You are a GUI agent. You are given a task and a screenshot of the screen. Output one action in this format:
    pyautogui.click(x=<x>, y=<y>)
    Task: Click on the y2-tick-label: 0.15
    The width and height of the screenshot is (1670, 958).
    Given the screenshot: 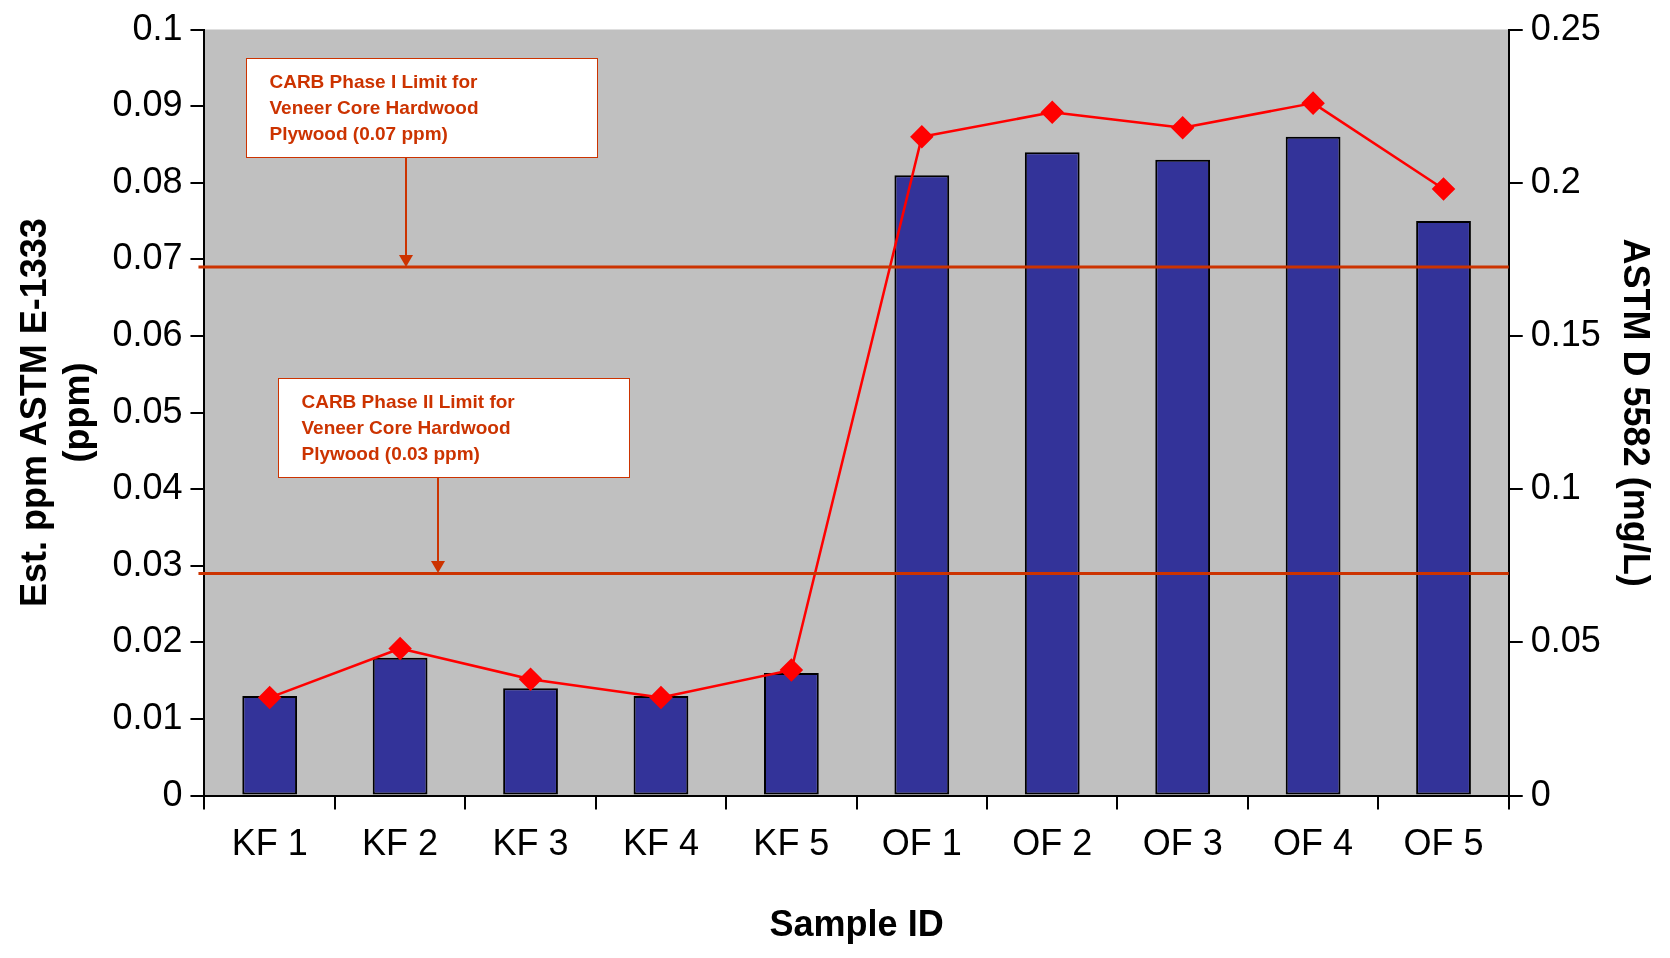 What is the action you would take?
    pyautogui.click(x=1565, y=333)
    